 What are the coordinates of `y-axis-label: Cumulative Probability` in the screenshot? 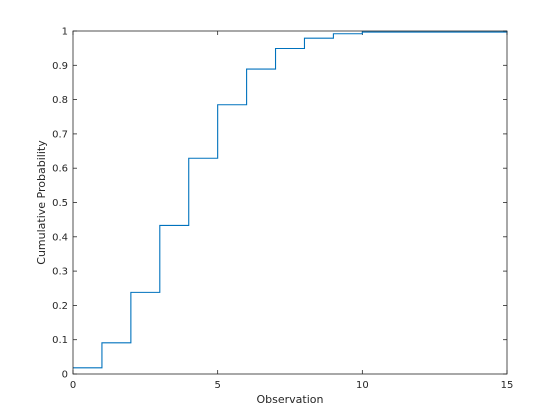 It's located at (41, 202).